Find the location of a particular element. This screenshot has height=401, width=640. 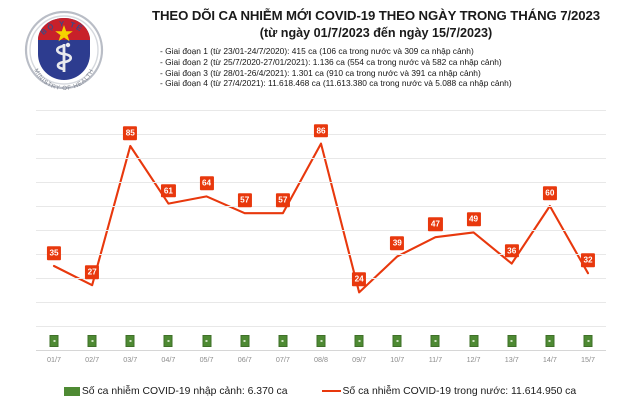

data-label: 27 is located at coordinates (92, 272).